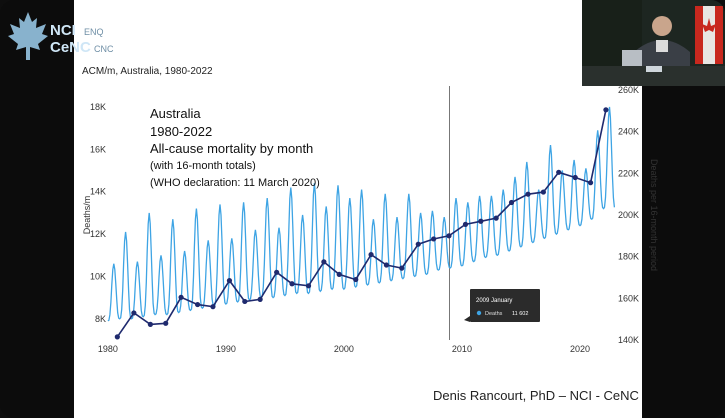 The height and width of the screenshot is (418, 725). I want to click on canada-flag-icon, so click(709, 35).